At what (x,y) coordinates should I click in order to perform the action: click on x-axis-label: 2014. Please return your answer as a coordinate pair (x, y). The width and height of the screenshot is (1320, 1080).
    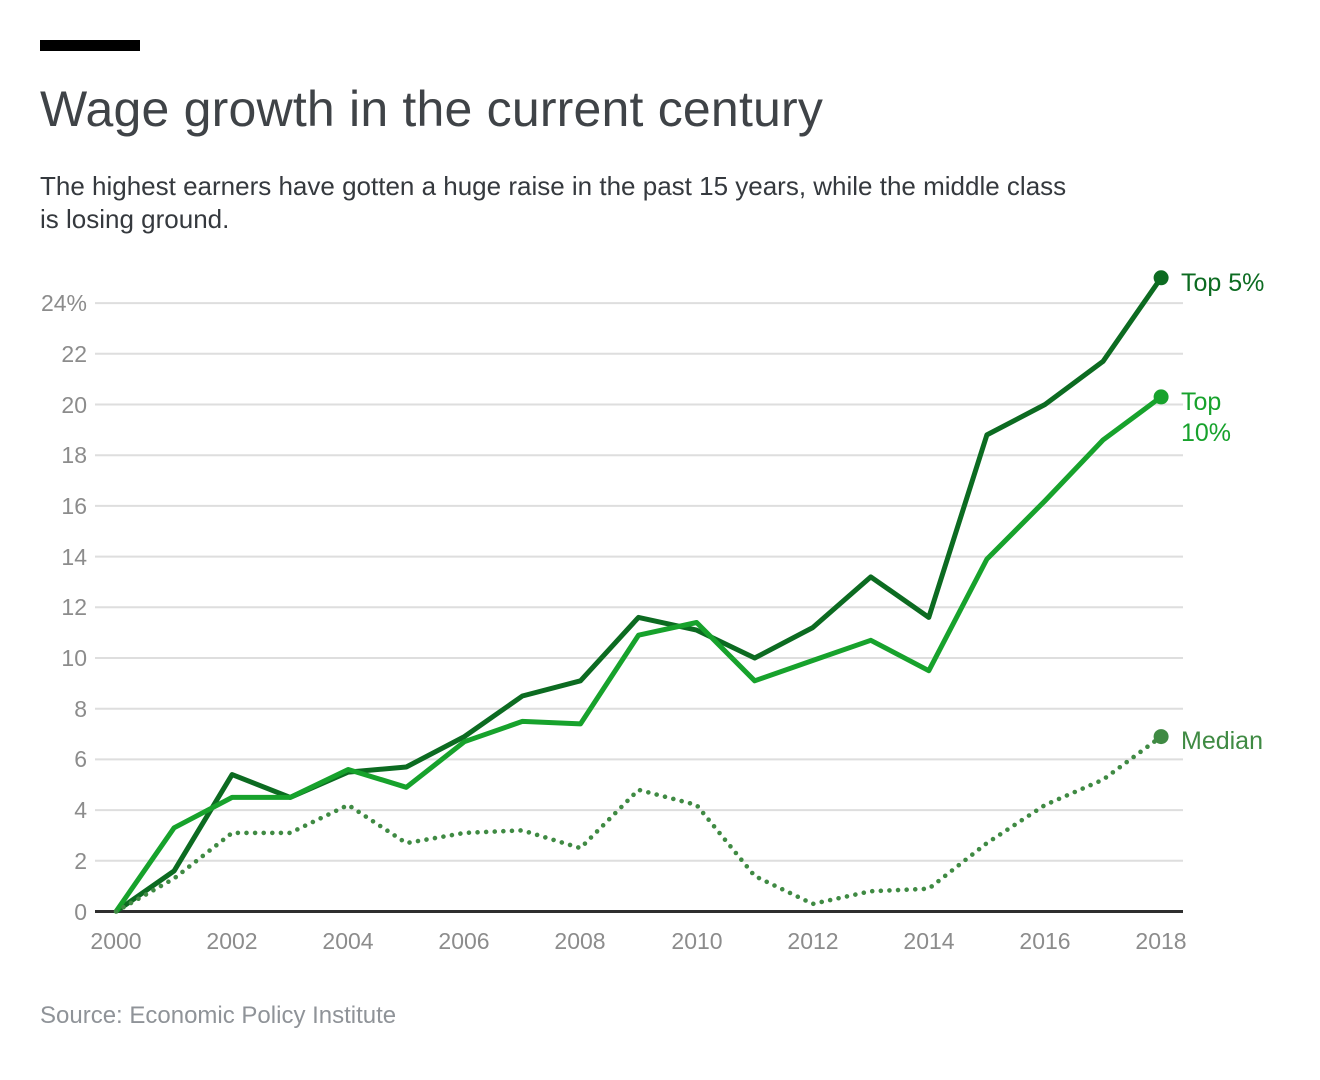
    Looking at the image, I should click on (929, 941).